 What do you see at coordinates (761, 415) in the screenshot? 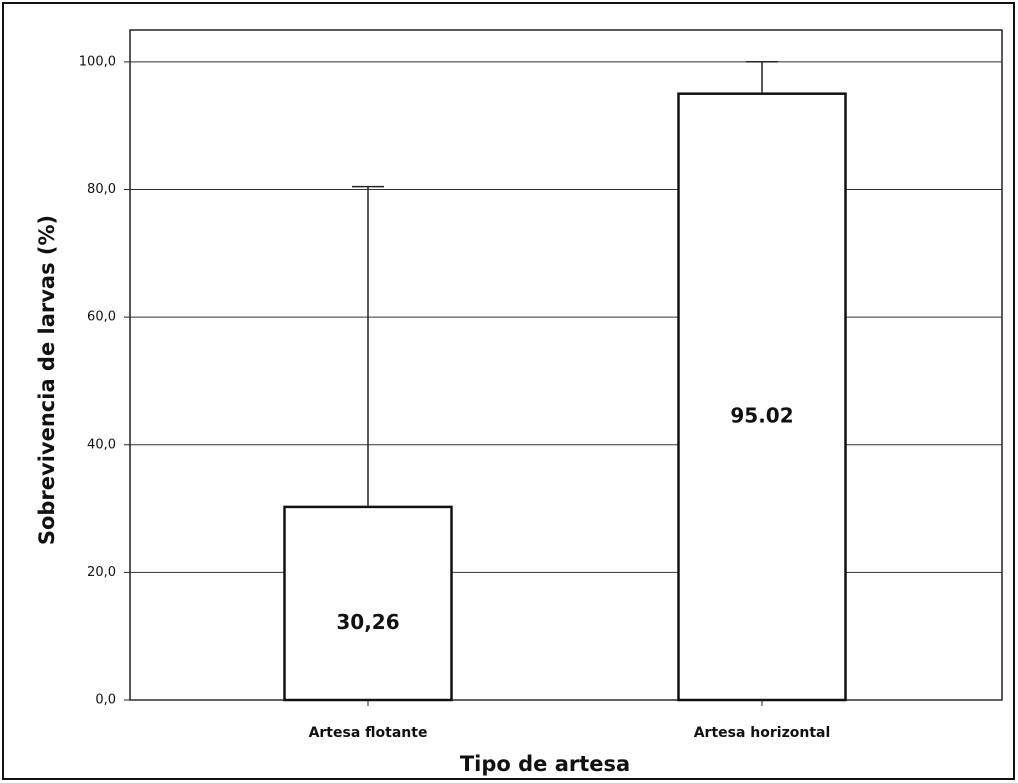
I see `value-label: 95.02` at bounding box center [761, 415].